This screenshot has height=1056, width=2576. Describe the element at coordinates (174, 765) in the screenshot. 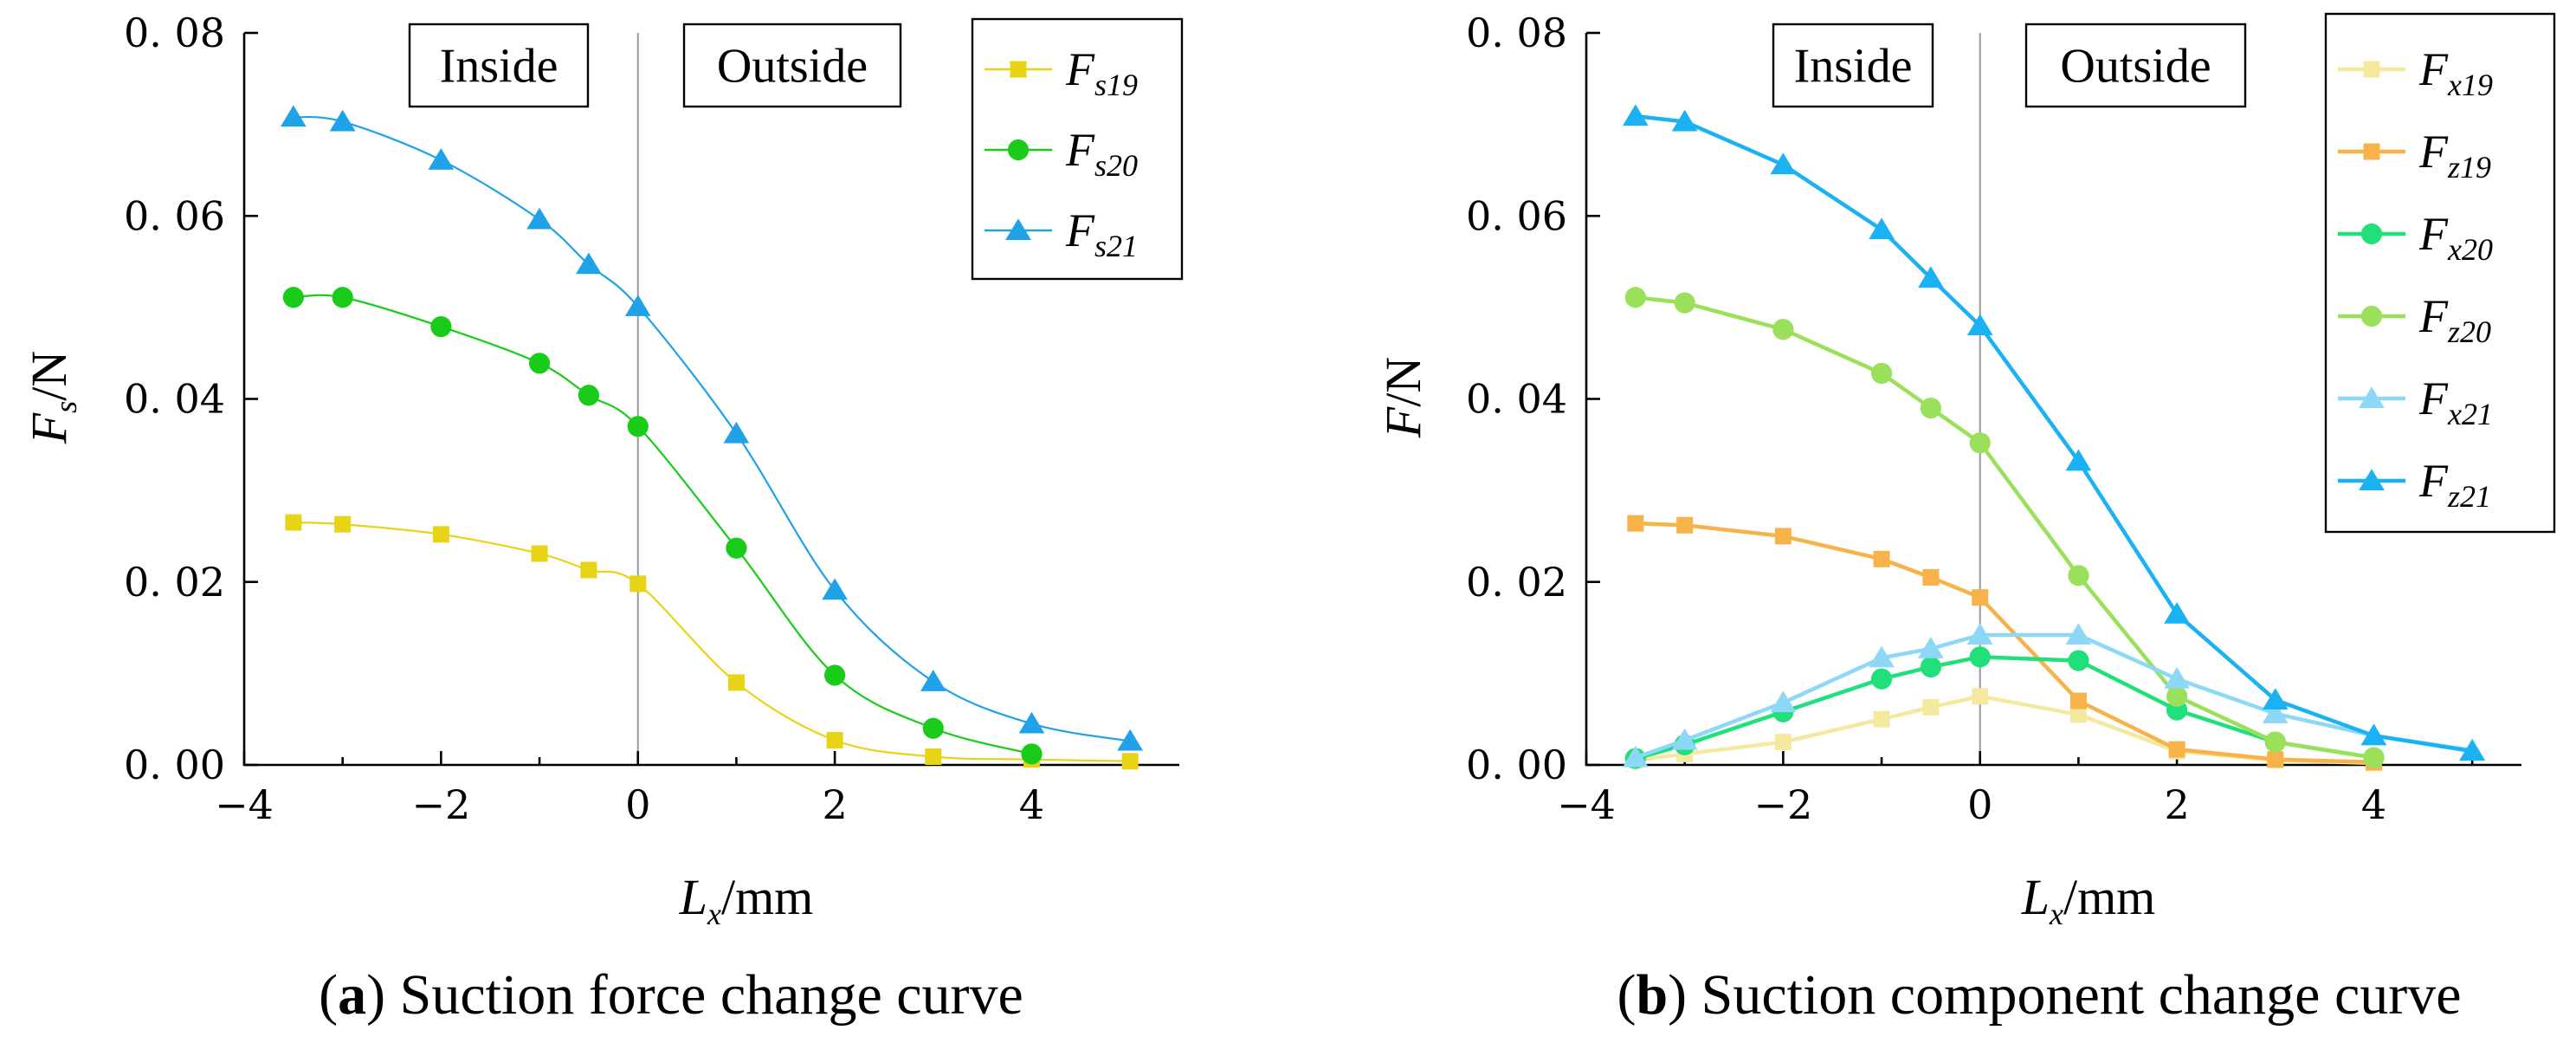

I see `chart-a-y-tick-label: 0. 00` at that location.